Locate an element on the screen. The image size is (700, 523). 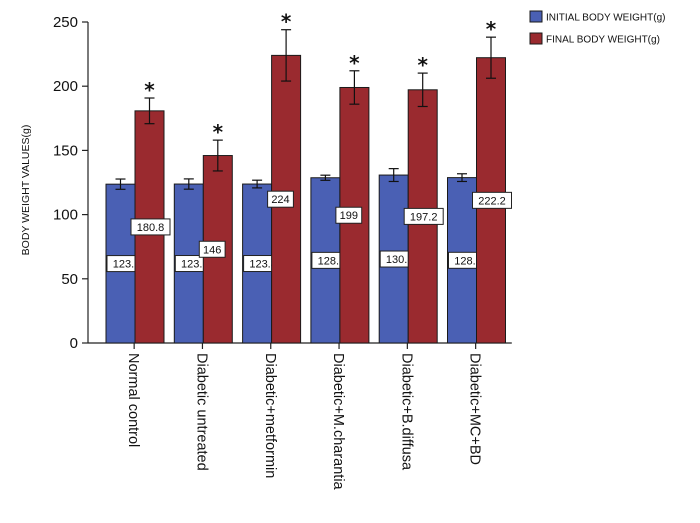
x-category-label: Diabetic+MC+BD is located at coordinates (475, 409).